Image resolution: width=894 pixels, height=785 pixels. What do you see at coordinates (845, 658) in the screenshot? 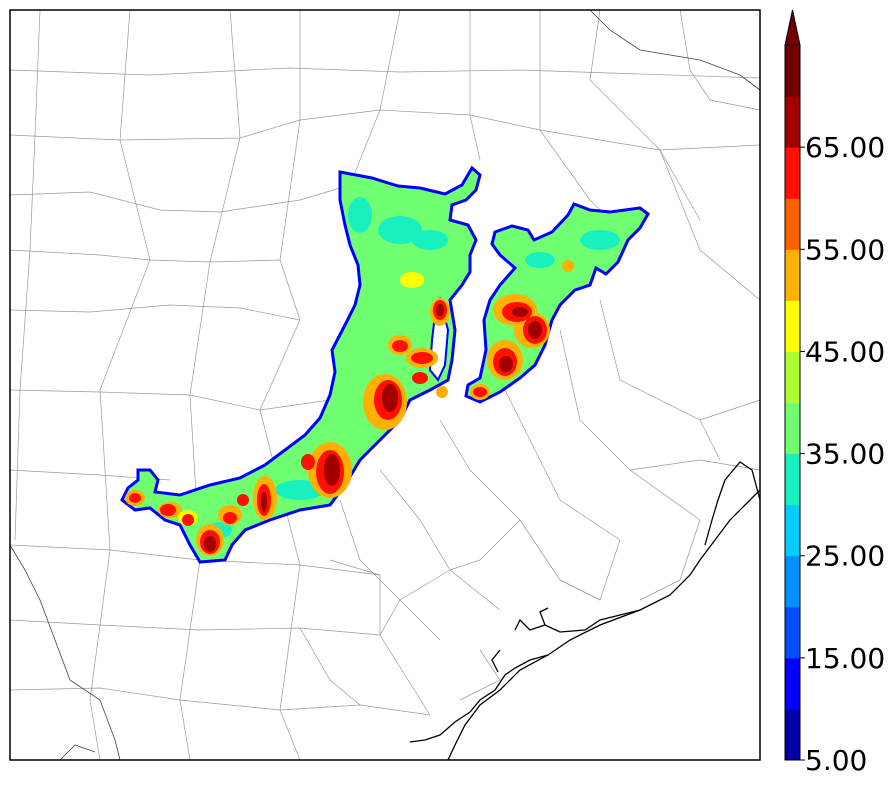
I see `colorbar-label: 15.00` at bounding box center [845, 658].